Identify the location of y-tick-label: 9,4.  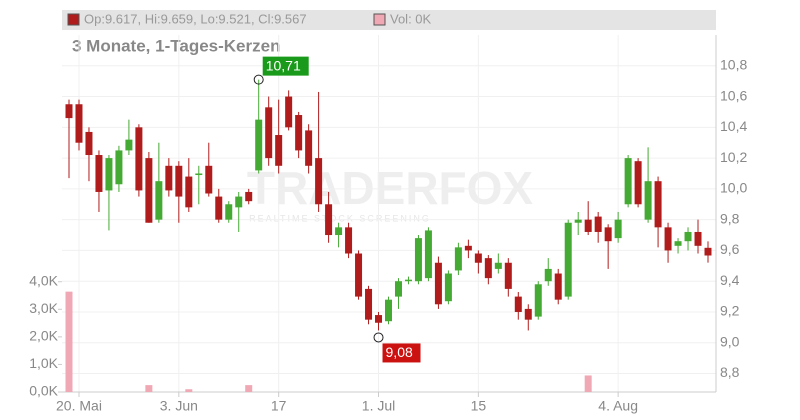
(730, 280).